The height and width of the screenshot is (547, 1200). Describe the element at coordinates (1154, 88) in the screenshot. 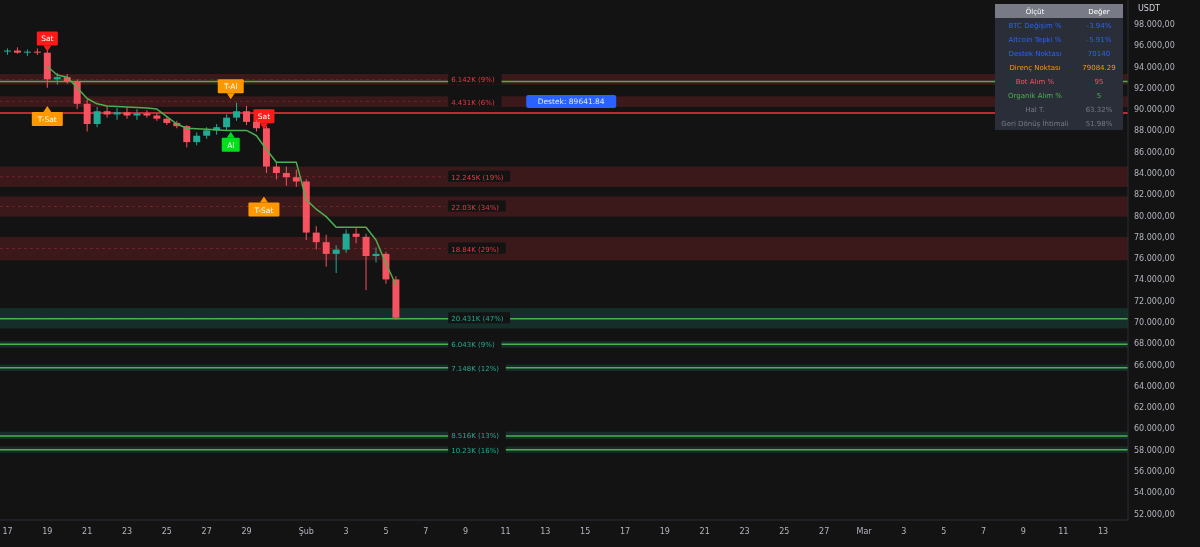

I see `y-tick-label: 92.000,00` at that location.